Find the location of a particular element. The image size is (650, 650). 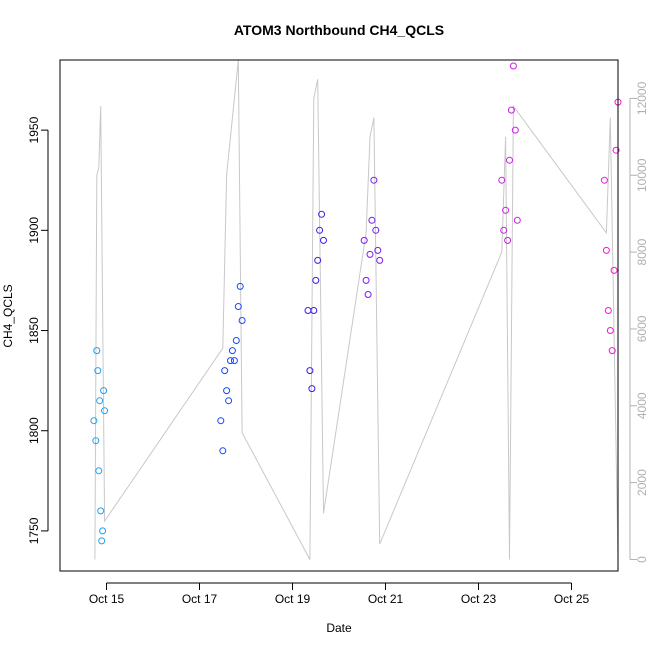

chart-title: ATOM3 Northbound CH4_QCLS is located at coordinates (339, 30).